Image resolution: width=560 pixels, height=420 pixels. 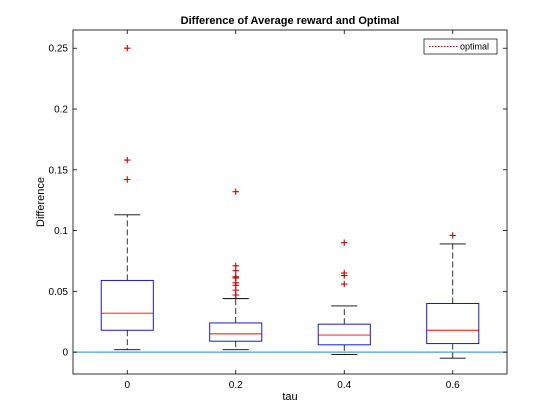 I want to click on legend-box, so click(x=460, y=46).